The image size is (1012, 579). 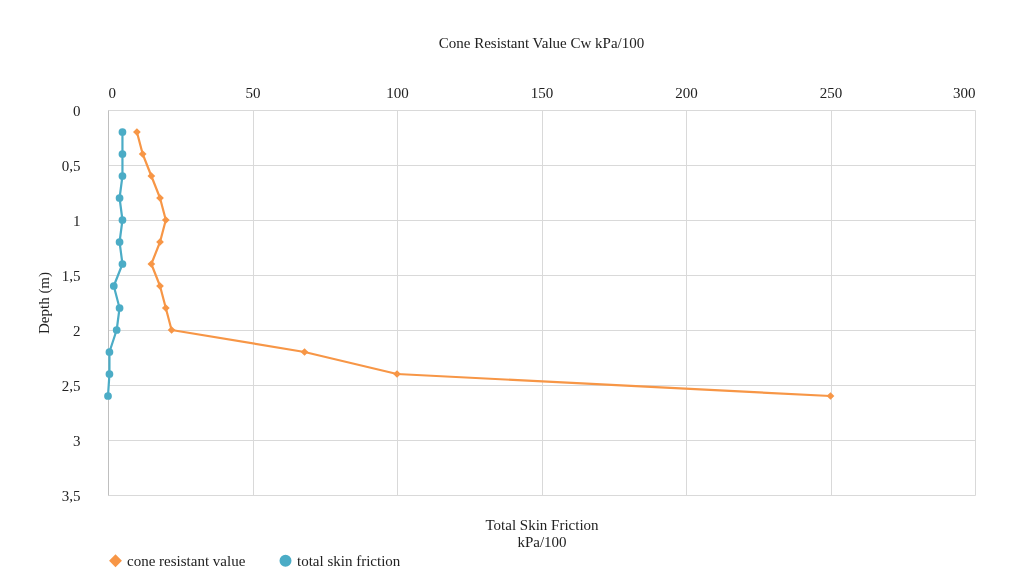 What do you see at coordinates (253, 92) in the screenshot?
I see `x-tick-label: 50` at bounding box center [253, 92].